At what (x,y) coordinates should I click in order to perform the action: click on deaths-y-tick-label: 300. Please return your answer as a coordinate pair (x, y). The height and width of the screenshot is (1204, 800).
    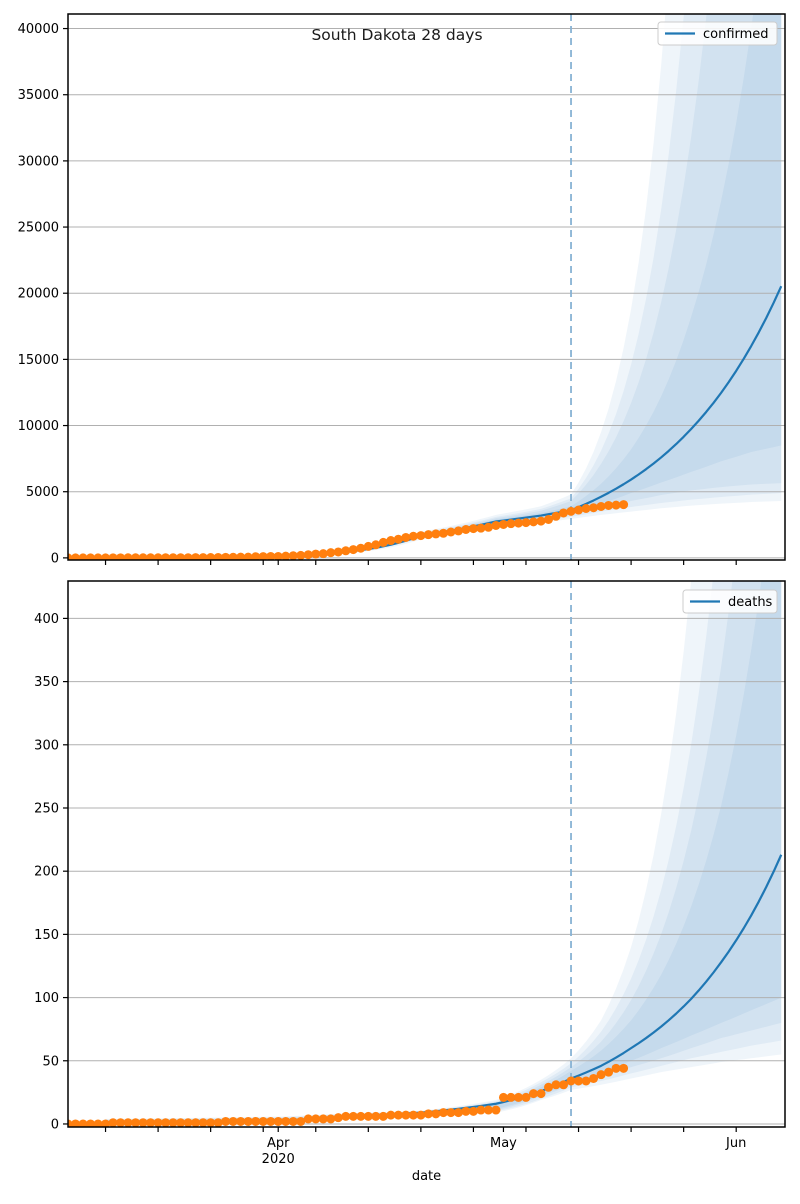
    Looking at the image, I should click on (46, 745).